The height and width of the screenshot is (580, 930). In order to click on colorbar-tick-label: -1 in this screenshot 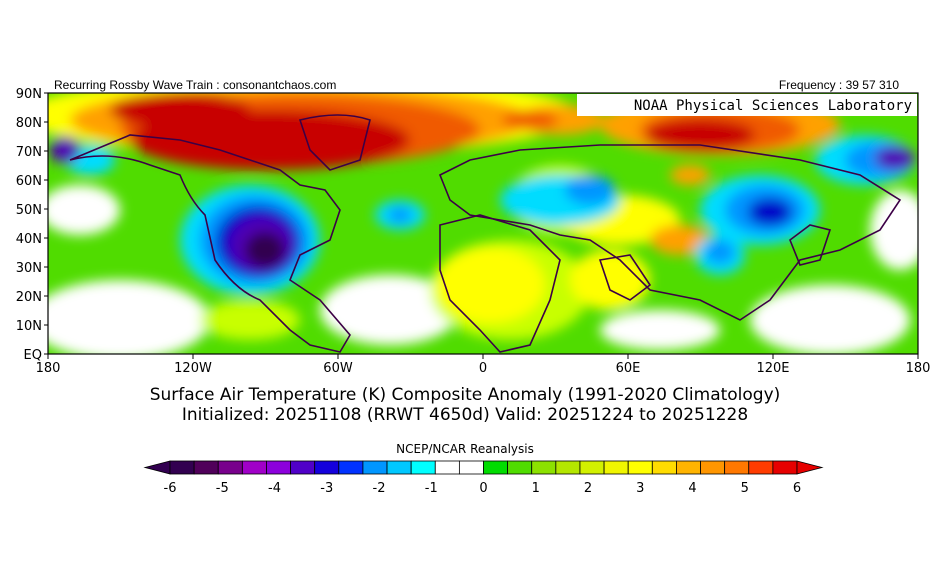, I will do `click(431, 488)`.